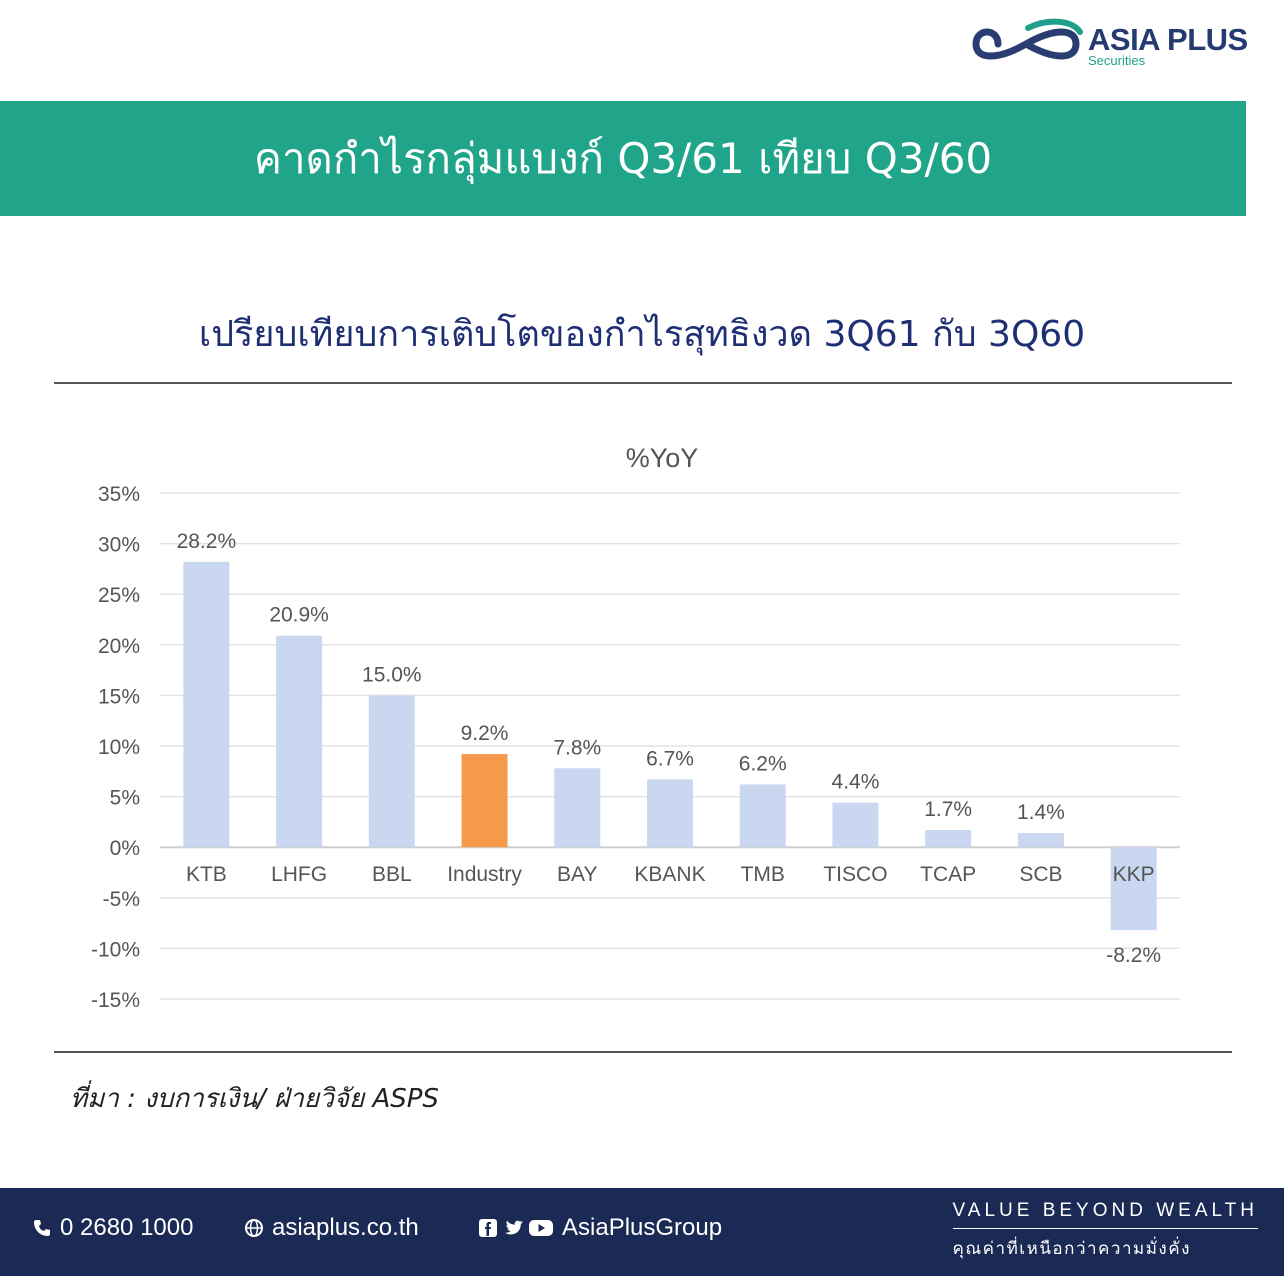 Image resolution: width=1284 pixels, height=1276 pixels. What do you see at coordinates (855, 825) in the screenshot?
I see `bar-tisco` at bounding box center [855, 825].